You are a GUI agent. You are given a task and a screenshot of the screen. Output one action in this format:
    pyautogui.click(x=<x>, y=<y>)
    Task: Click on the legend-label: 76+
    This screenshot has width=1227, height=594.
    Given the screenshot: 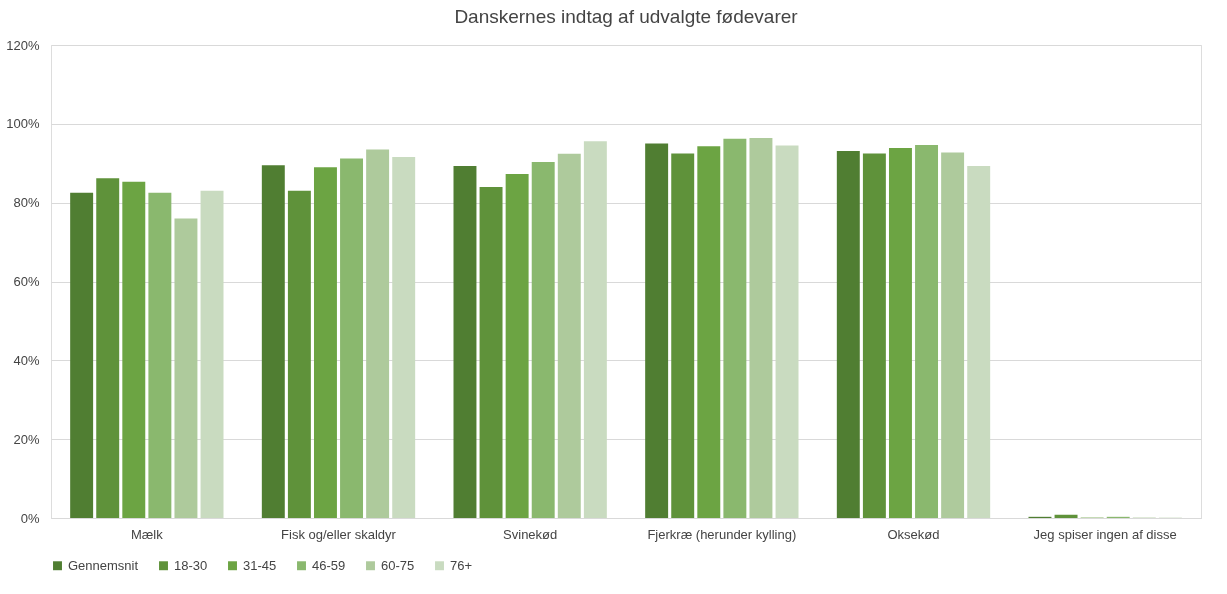 What is the action you would take?
    pyautogui.click(x=461, y=565)
    